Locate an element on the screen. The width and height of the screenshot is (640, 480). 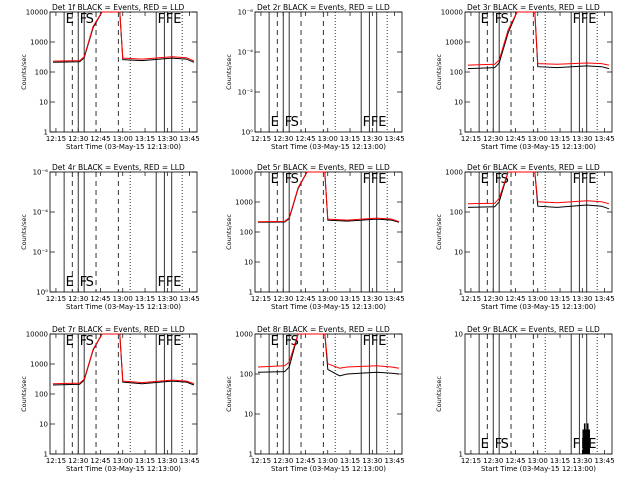
y-tick-label: 10⁻⁴ is located at coordinates (246, 53).